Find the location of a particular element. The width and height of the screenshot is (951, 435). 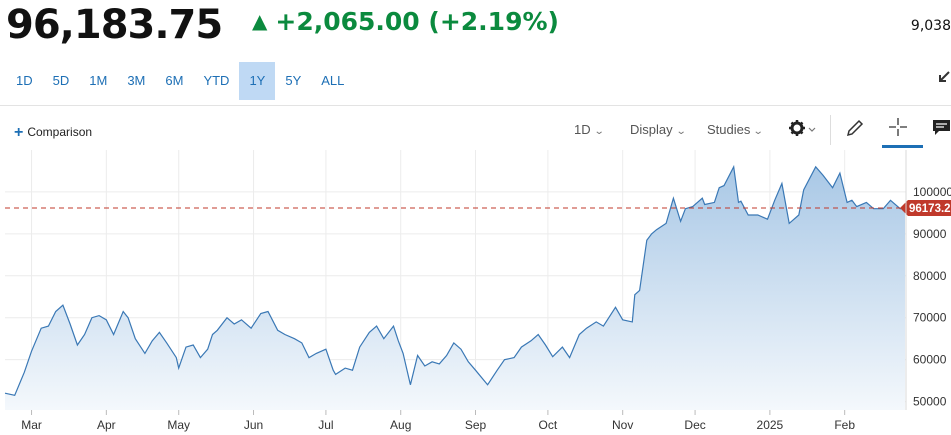

x-tick-label: Dec is located at coordinates (694, 425).